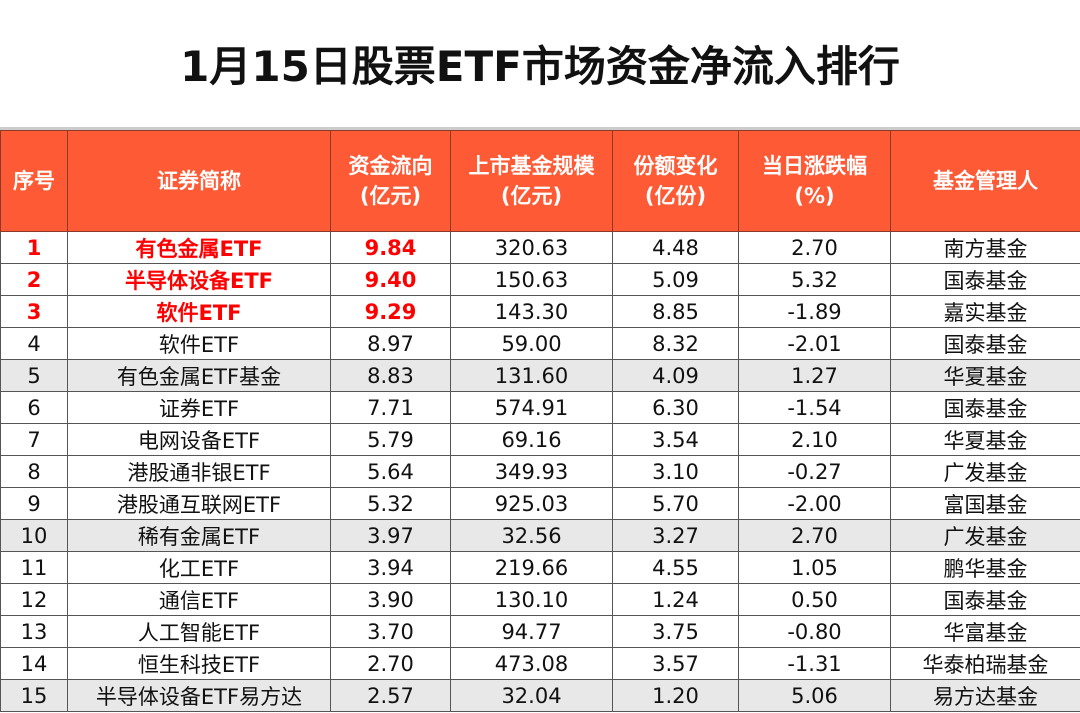  I want to click on cell-manager: 华泰柏瑞基金, so click(985, 663).